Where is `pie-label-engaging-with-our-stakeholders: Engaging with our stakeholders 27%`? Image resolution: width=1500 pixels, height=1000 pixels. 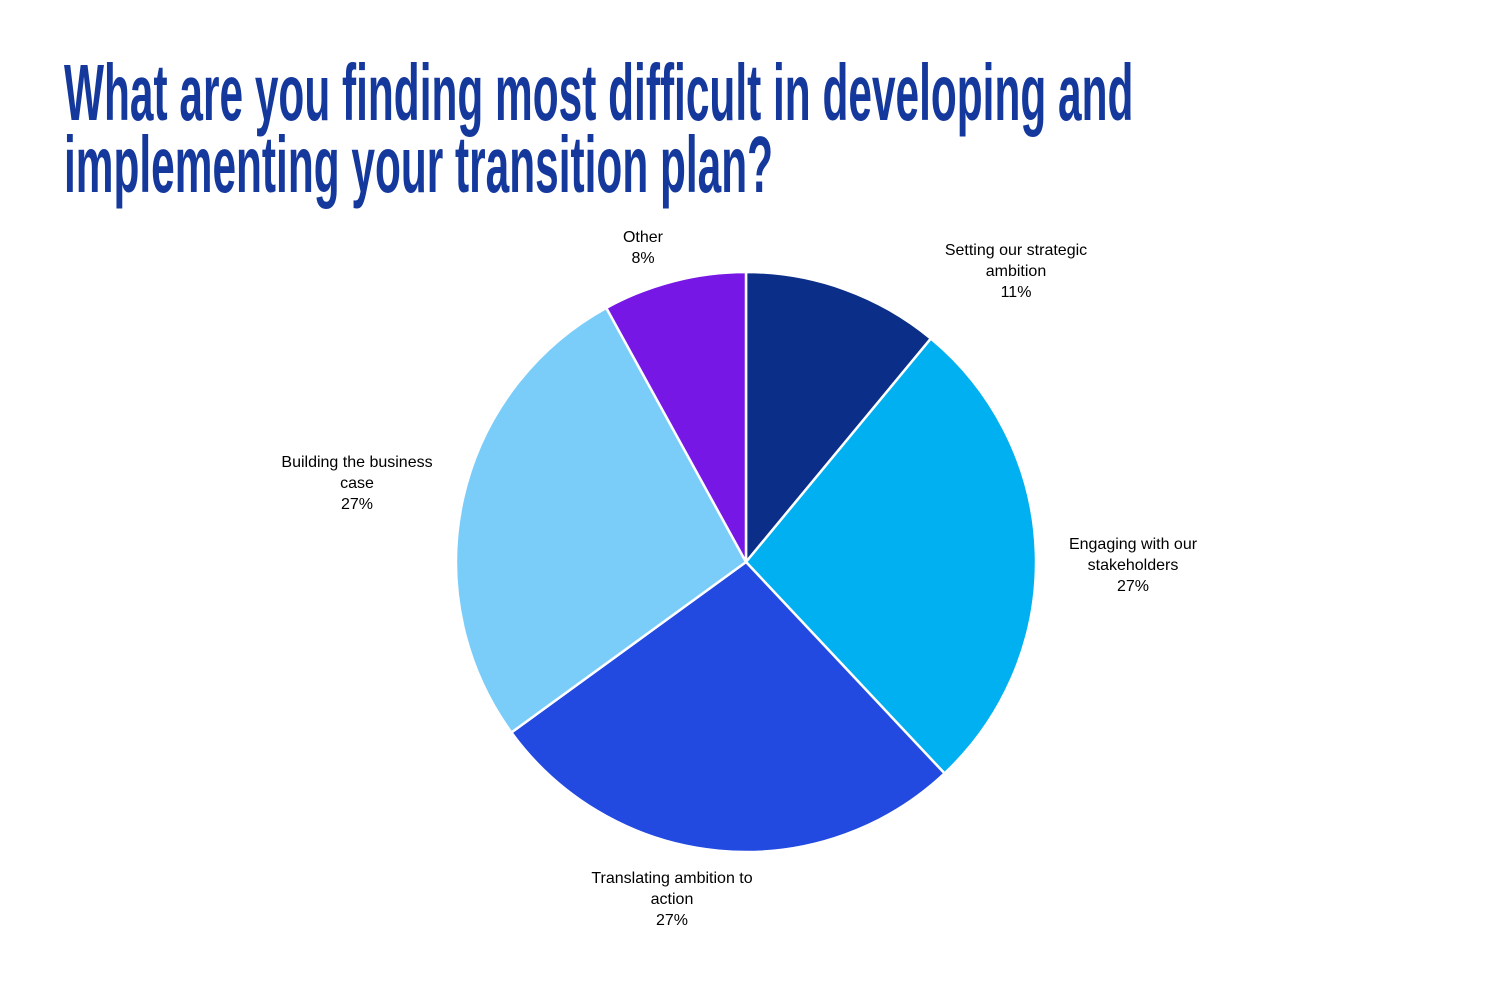 pie-label-engaging-with-our-stakeholders: Engaging with our stakeholders 27% is located at coordinates (1133, 565).